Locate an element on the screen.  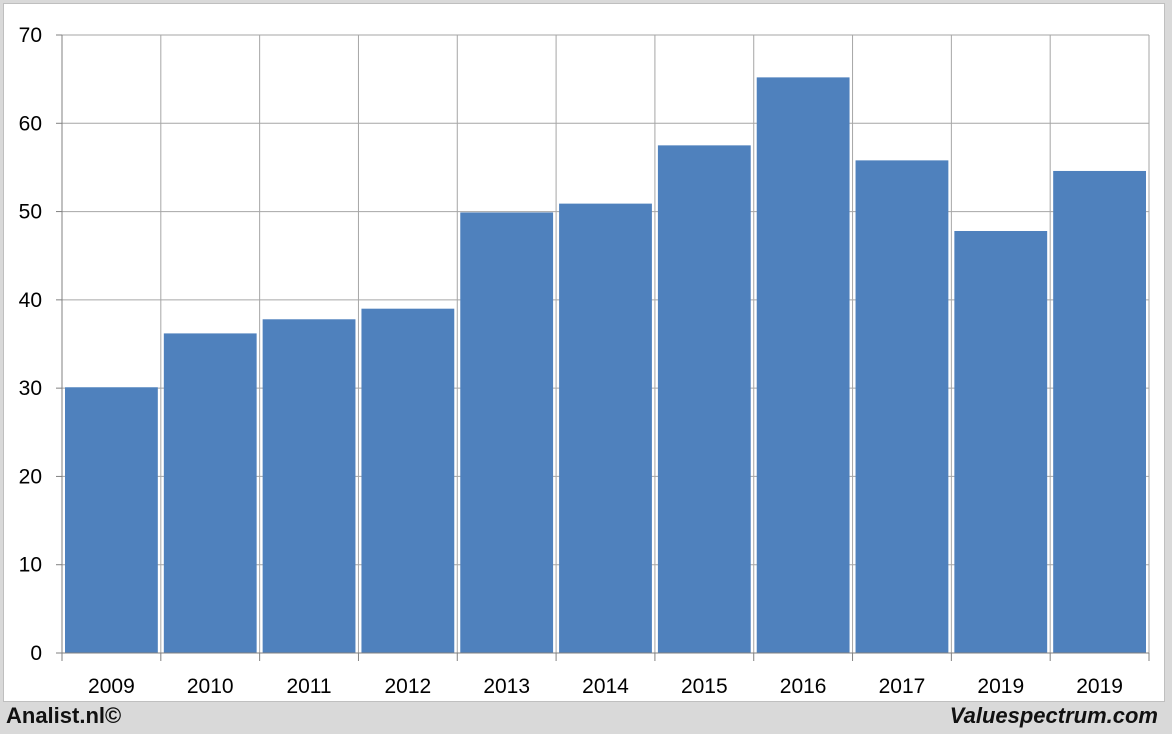
x-tick-label: 2017 is located at coordinates (902, 686).